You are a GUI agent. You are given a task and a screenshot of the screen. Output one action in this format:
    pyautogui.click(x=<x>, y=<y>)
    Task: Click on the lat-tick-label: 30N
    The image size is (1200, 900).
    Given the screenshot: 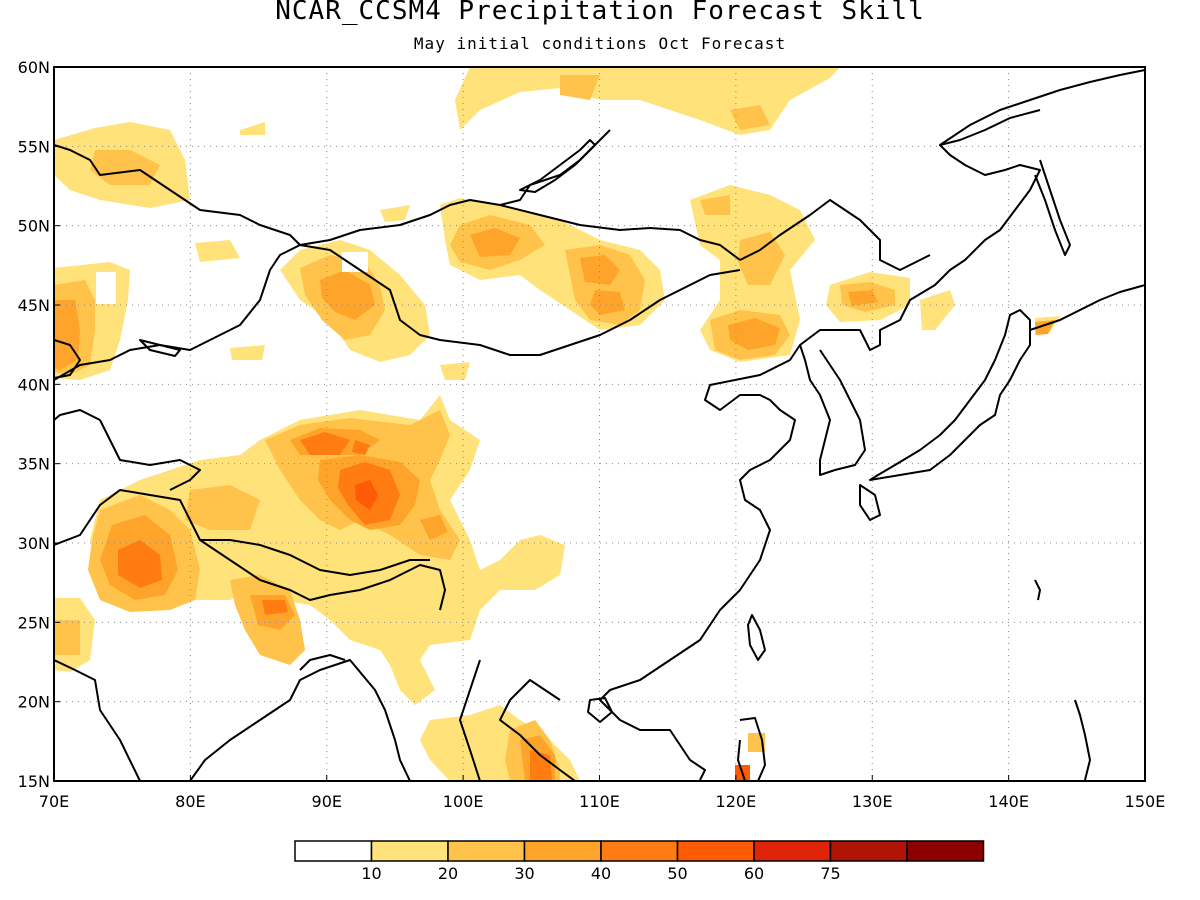 What is the action you would take?
    pyautogui.click(x=34, y=543)
    